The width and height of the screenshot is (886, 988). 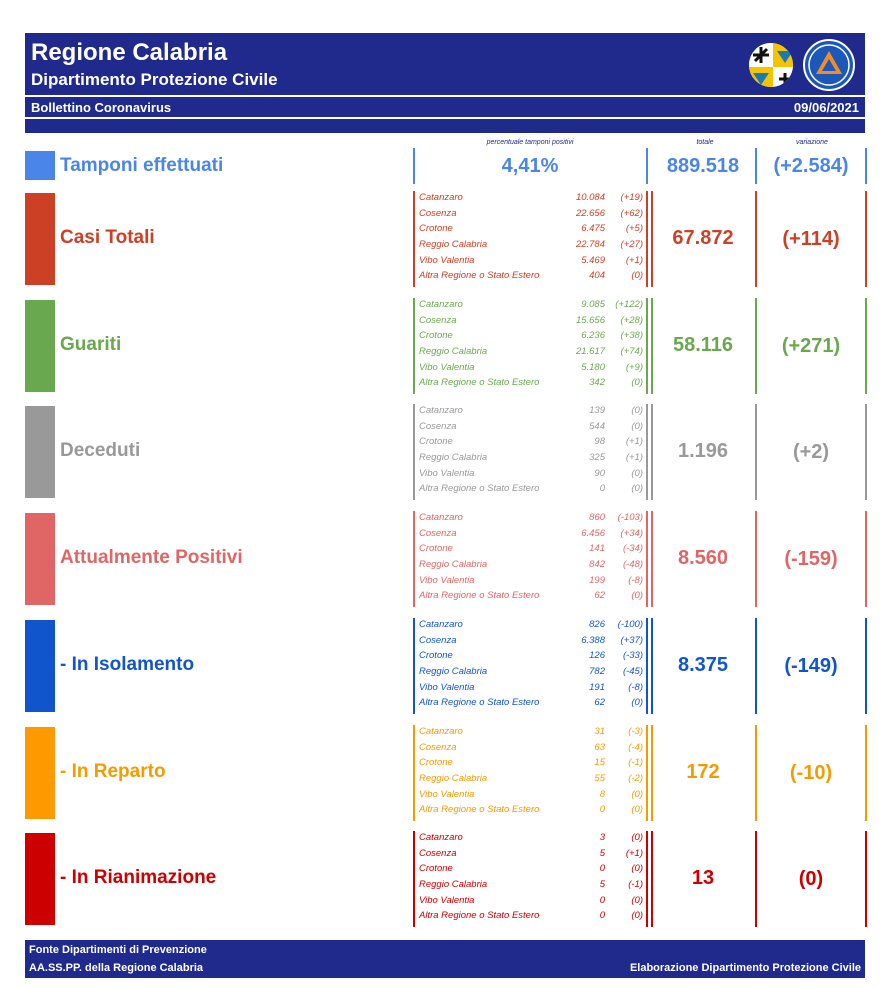 What do you see at coordinates (533, 626) in the screenshot?
I see `province-row: Catanzaro 826 (-100)` at bounding box center [533, 626].